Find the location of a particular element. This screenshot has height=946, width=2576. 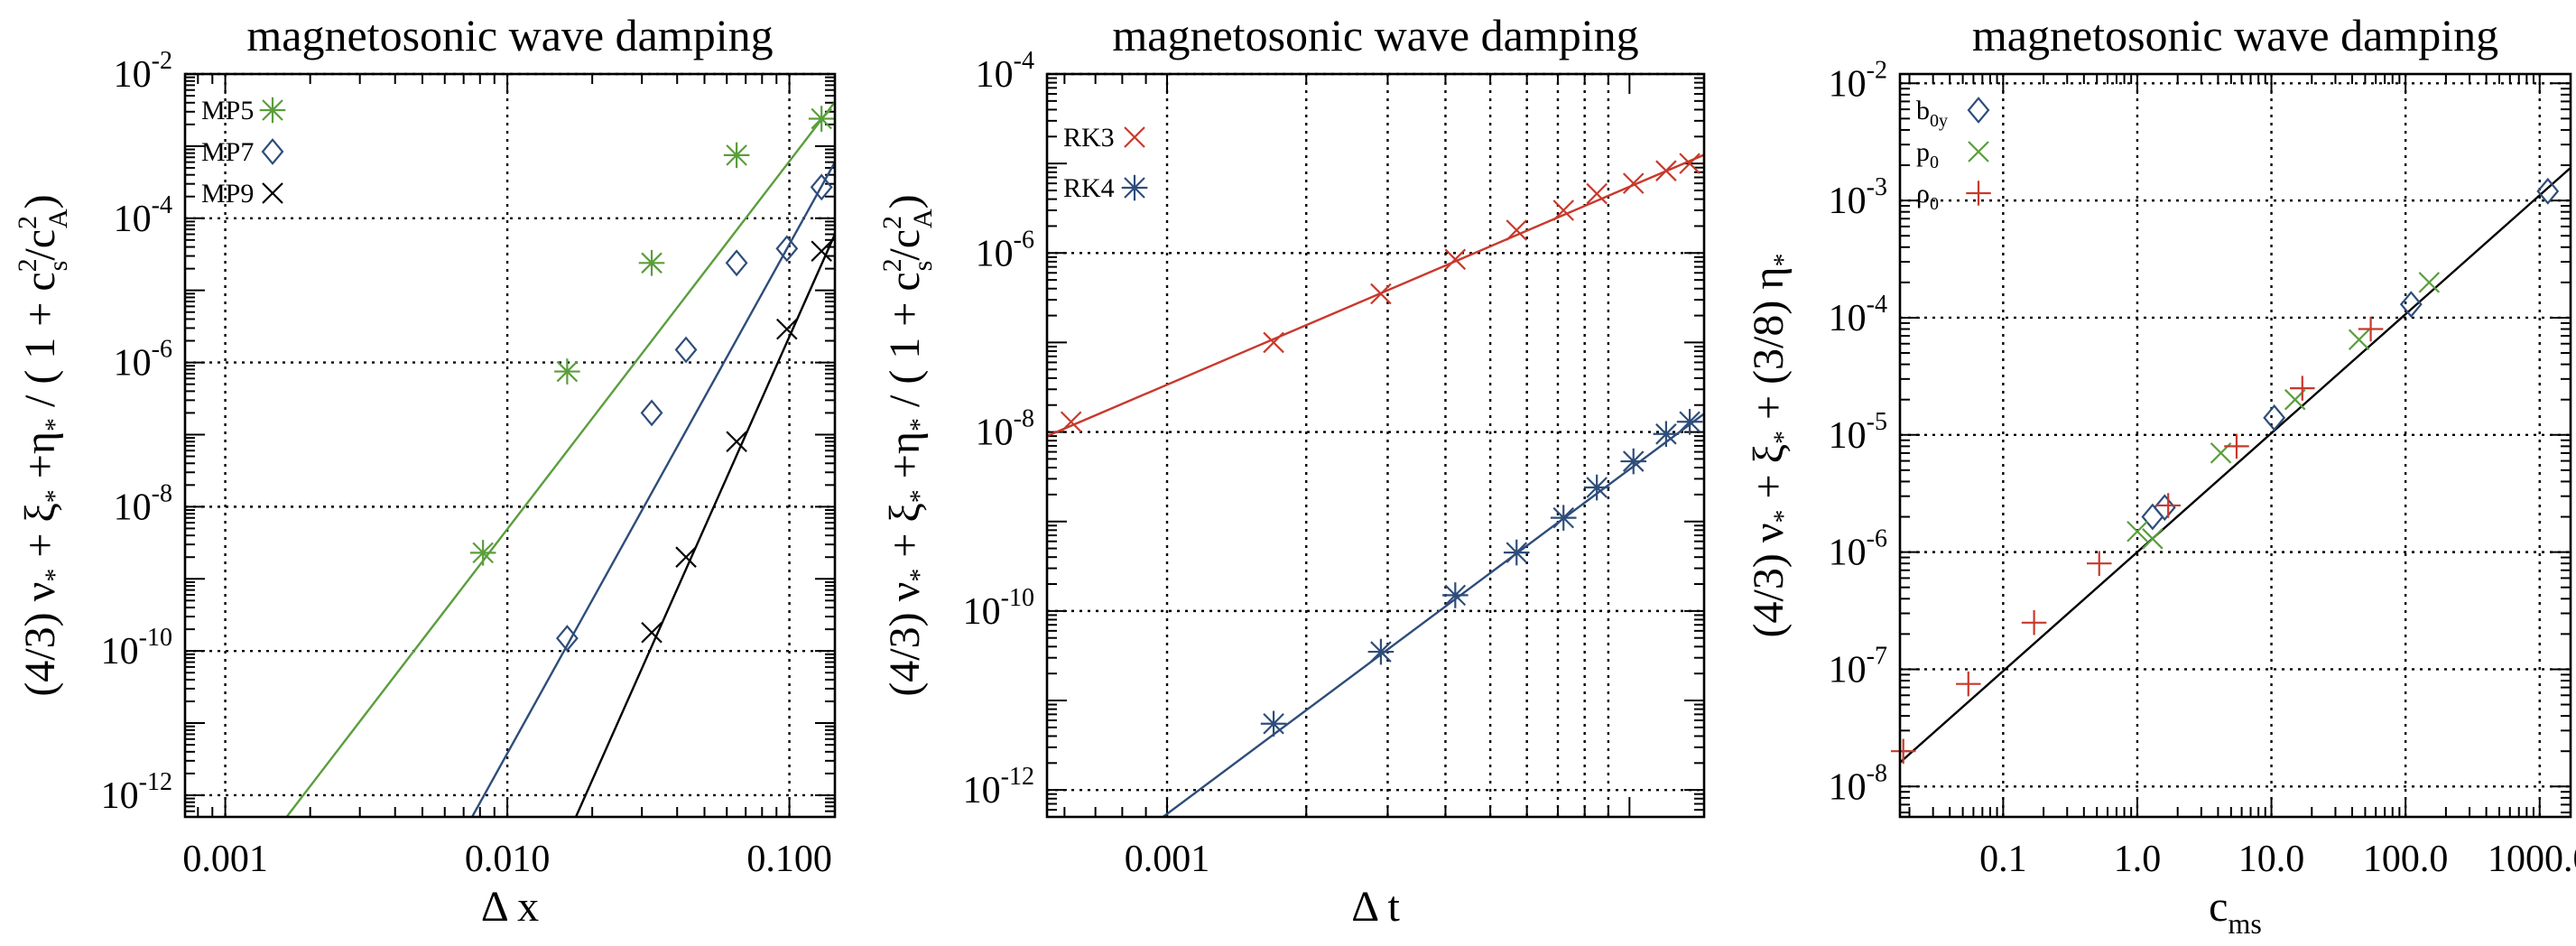

x-tick-label: 0.001 is located at coordinates (1167, 860).